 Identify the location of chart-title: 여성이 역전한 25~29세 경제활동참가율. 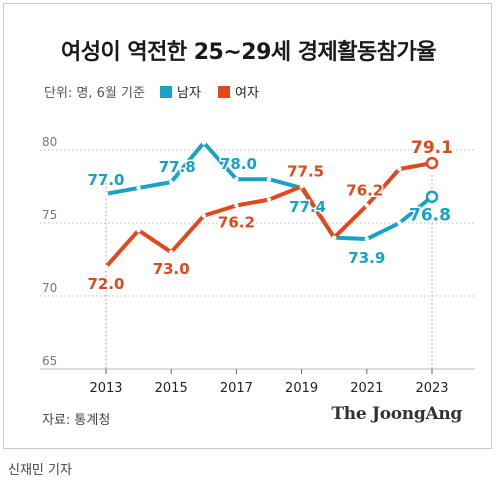
(248, 52).